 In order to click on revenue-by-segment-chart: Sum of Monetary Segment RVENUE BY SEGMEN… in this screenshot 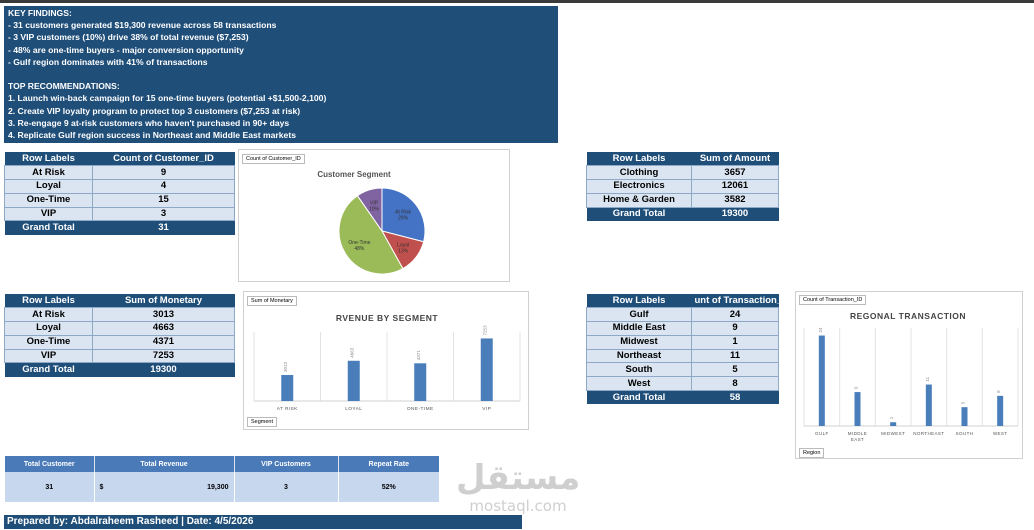, I will do `click(386, 360)`.